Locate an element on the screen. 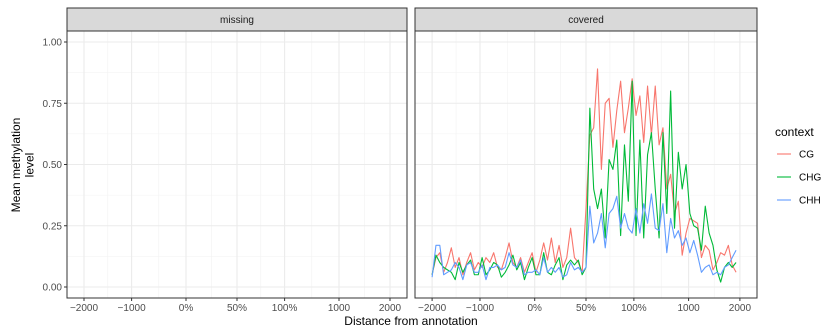 This screenshot has height=328, width=825. y-axis-title-line: level is located at coordinates (30, 165).